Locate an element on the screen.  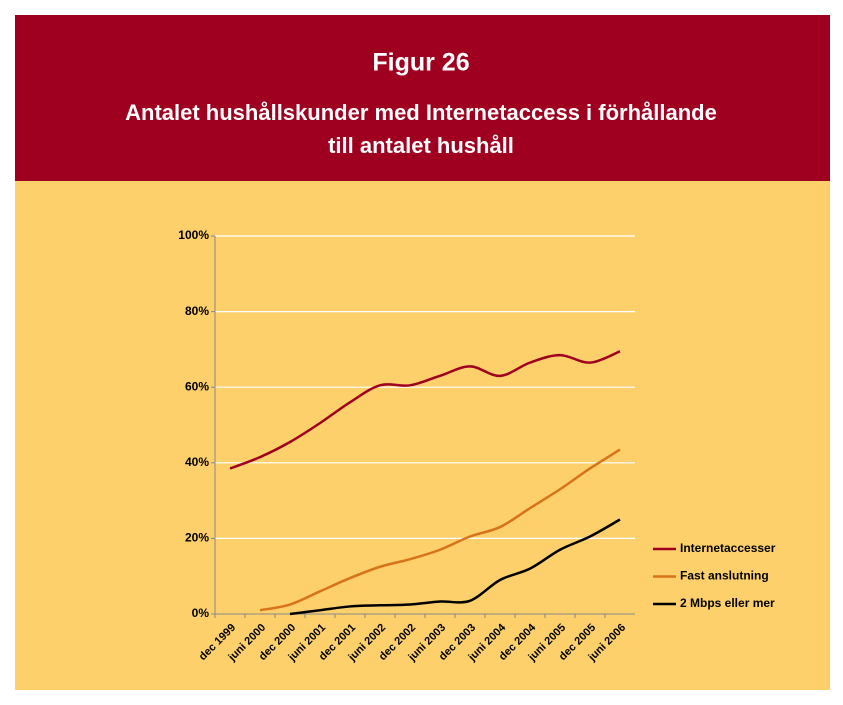
y-tick-label: 80% is located at coordinates (197, 311).